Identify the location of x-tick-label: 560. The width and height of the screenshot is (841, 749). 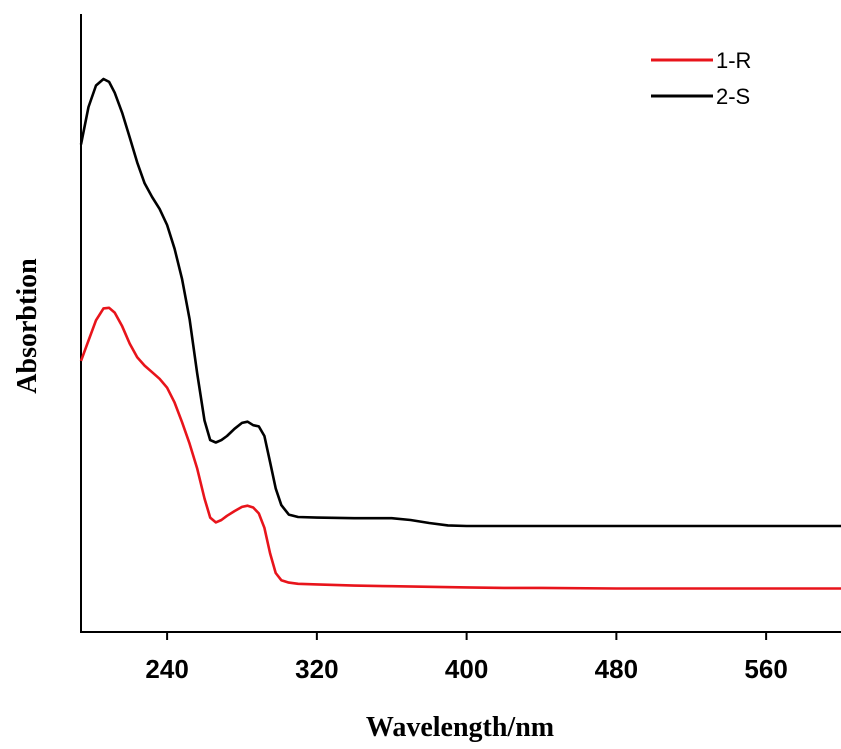
(765, 669).